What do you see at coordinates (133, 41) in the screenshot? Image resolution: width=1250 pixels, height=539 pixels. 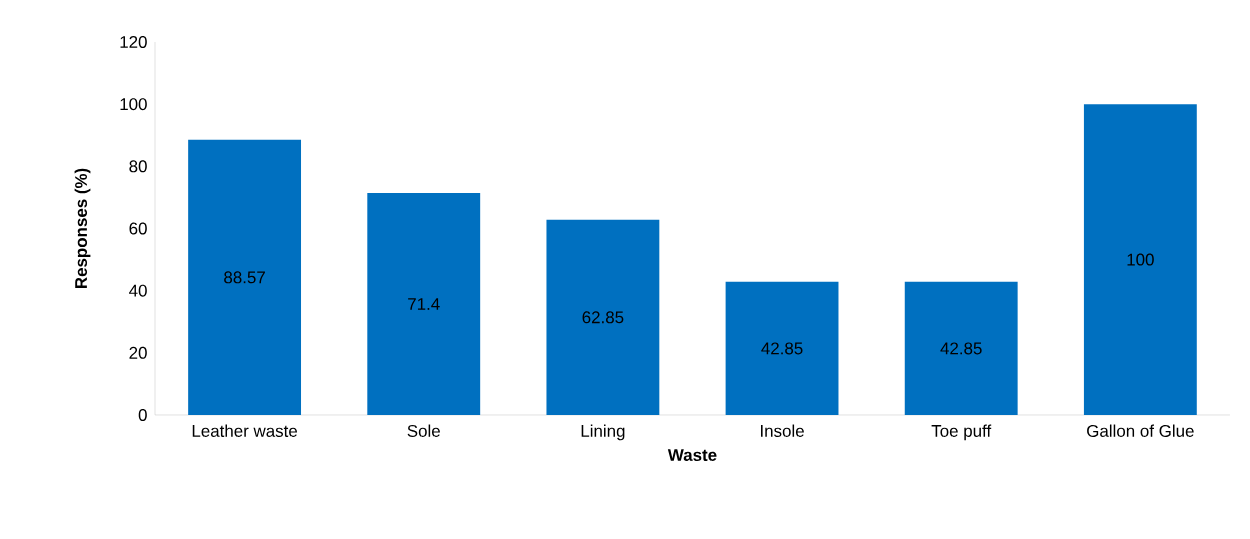 I see `y-tick-label: 120` at bounding box center [133, 41].